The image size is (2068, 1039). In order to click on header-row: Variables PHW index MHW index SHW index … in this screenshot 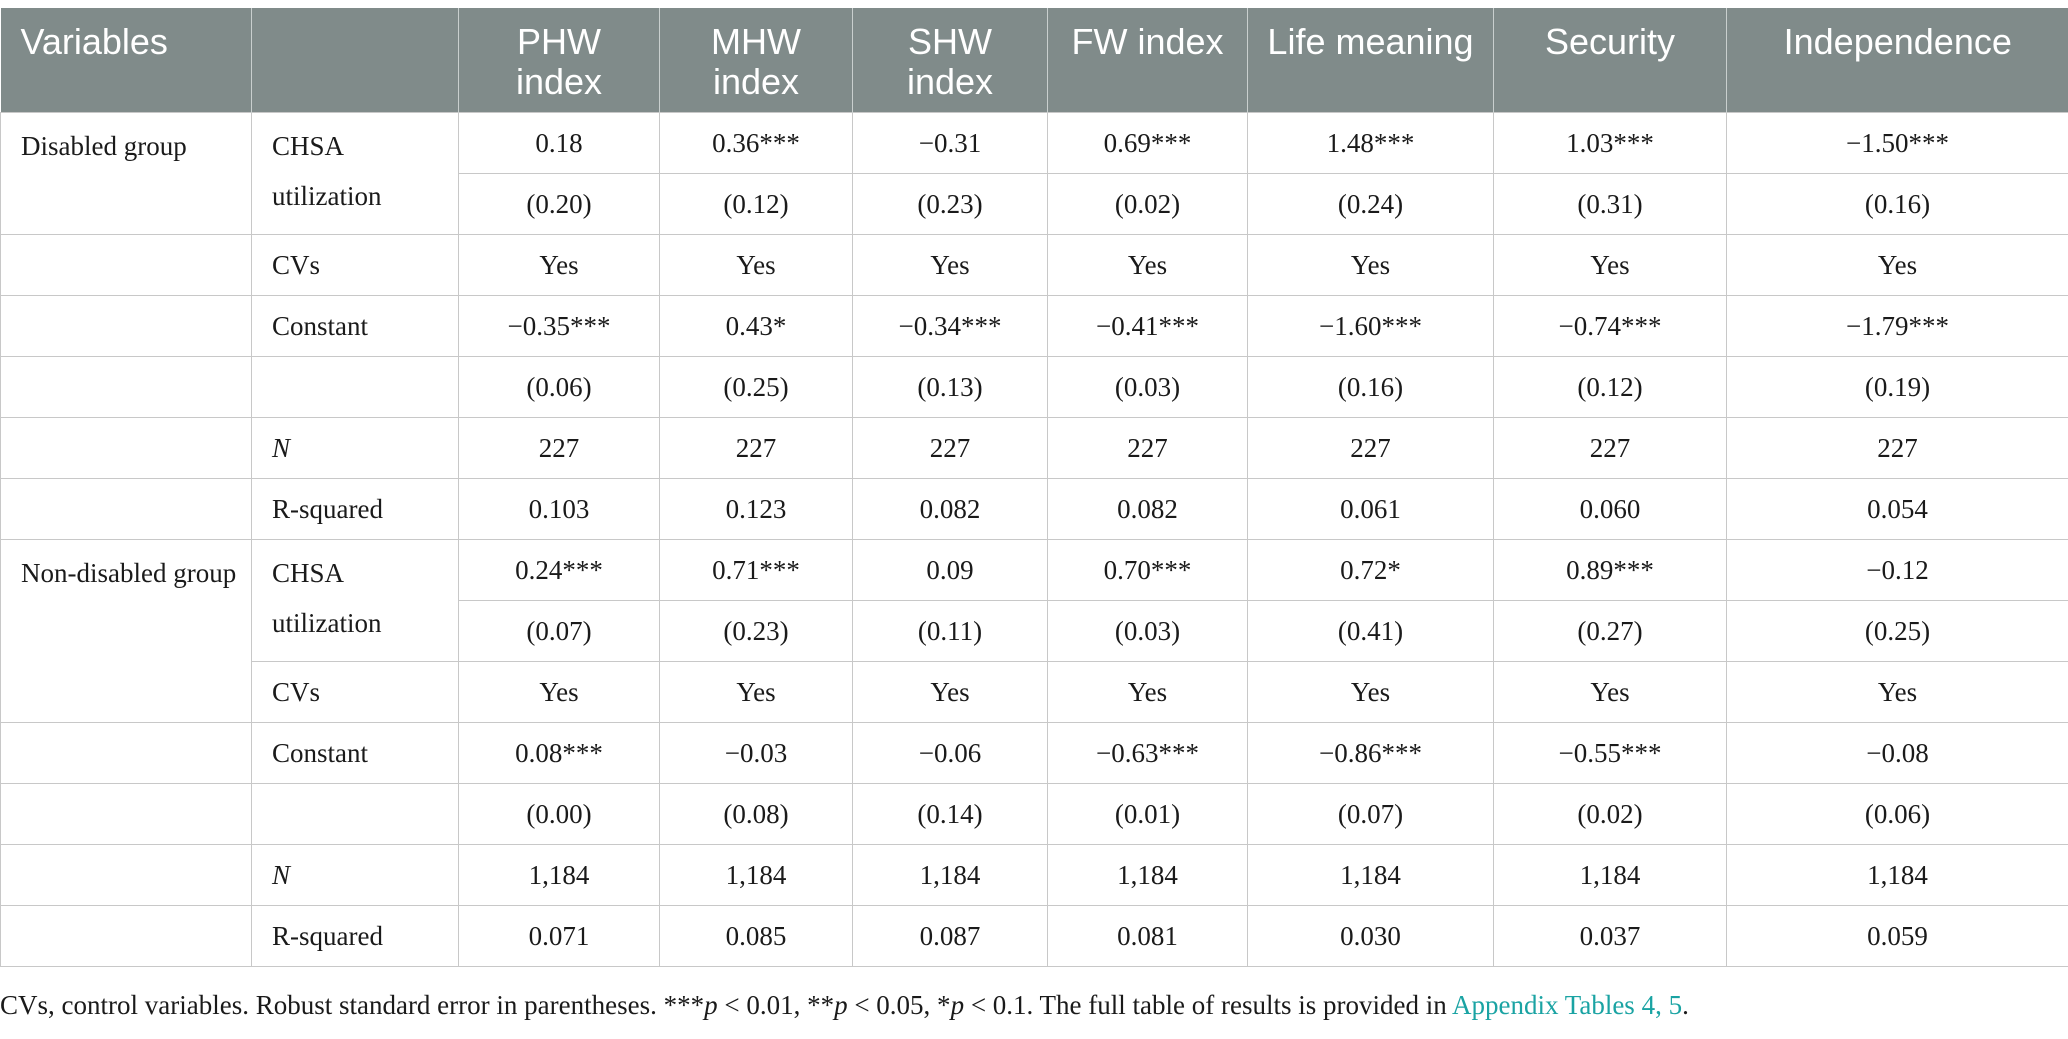, I will do `click(1034, 60)`.